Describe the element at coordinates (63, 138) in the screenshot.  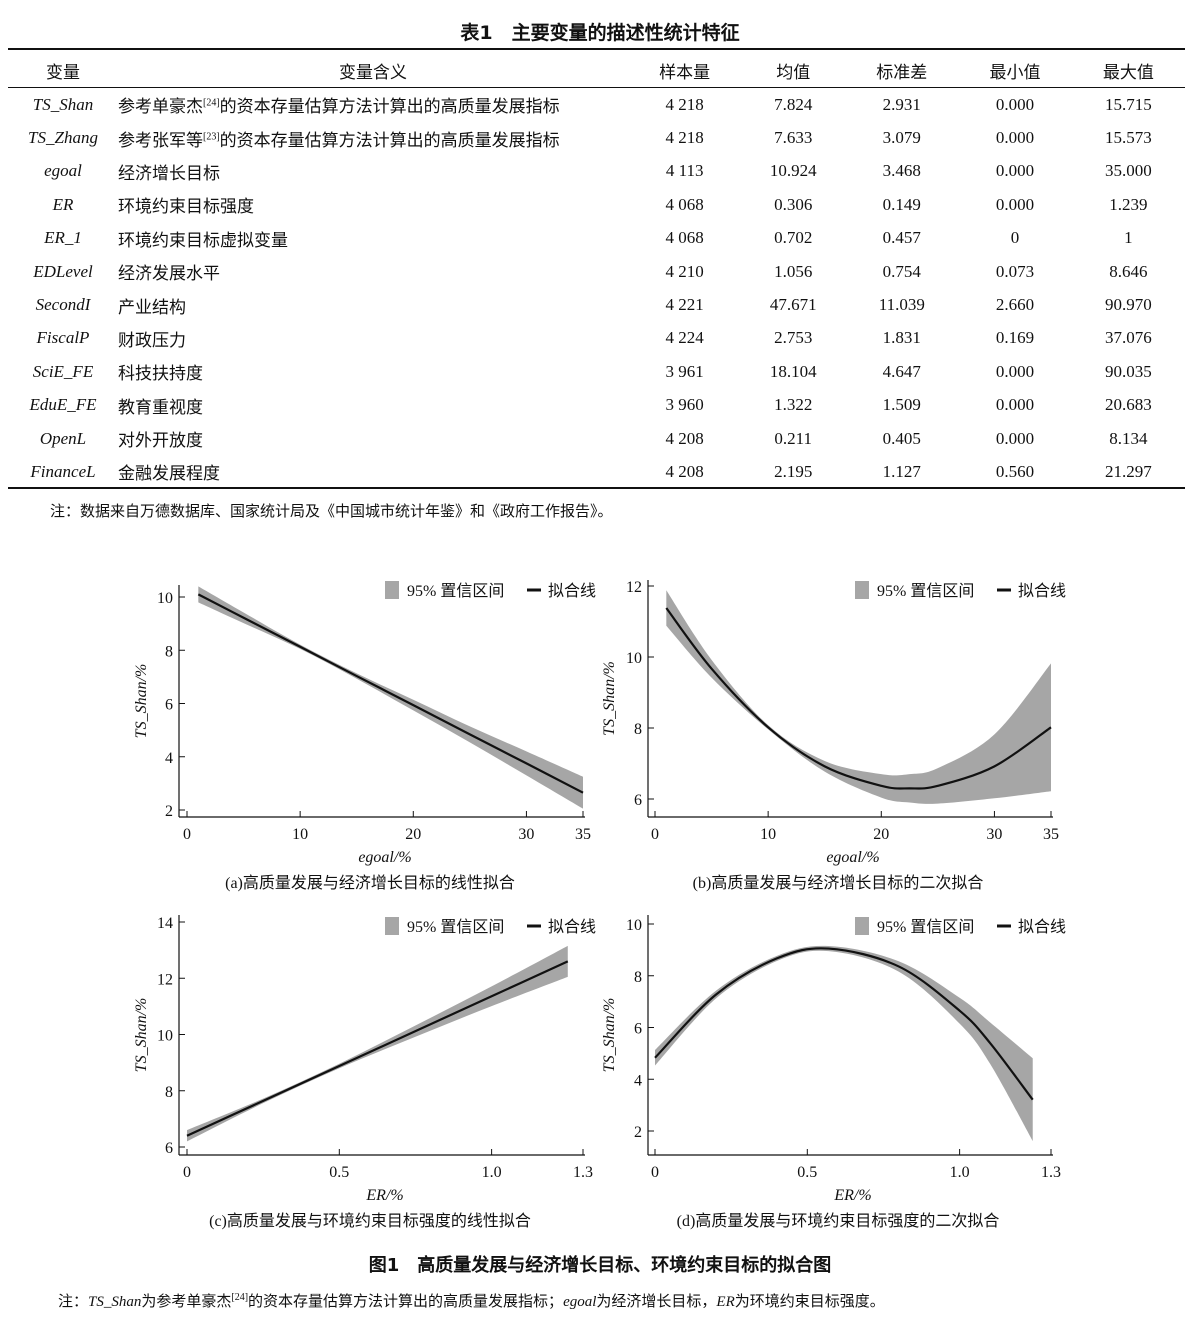
I see `variable-name: TS_Zhang` at that location.